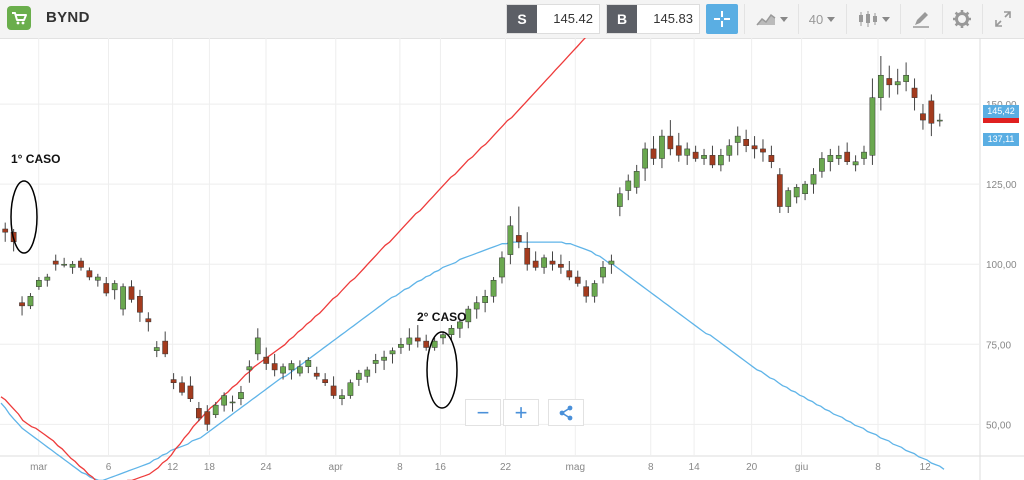  I want to click on period-button: 40, so click(822, 19).